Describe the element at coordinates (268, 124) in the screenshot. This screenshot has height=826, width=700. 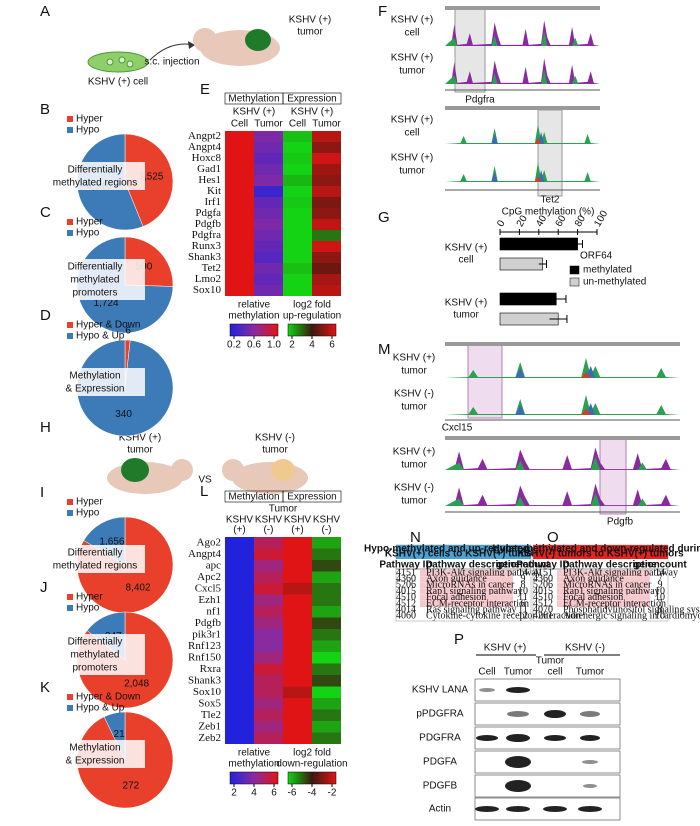
I see `column-header: Tumor` at that location.